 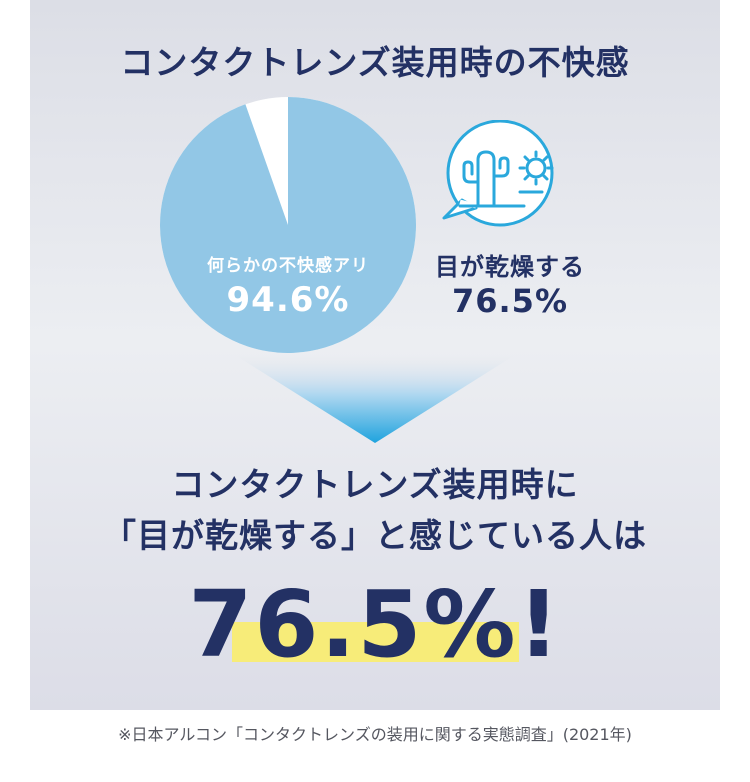 What do you see at coordinates (500, 174) in the screenshot?
I see `cactus-sun-icon` at bounding box center [500, 174].